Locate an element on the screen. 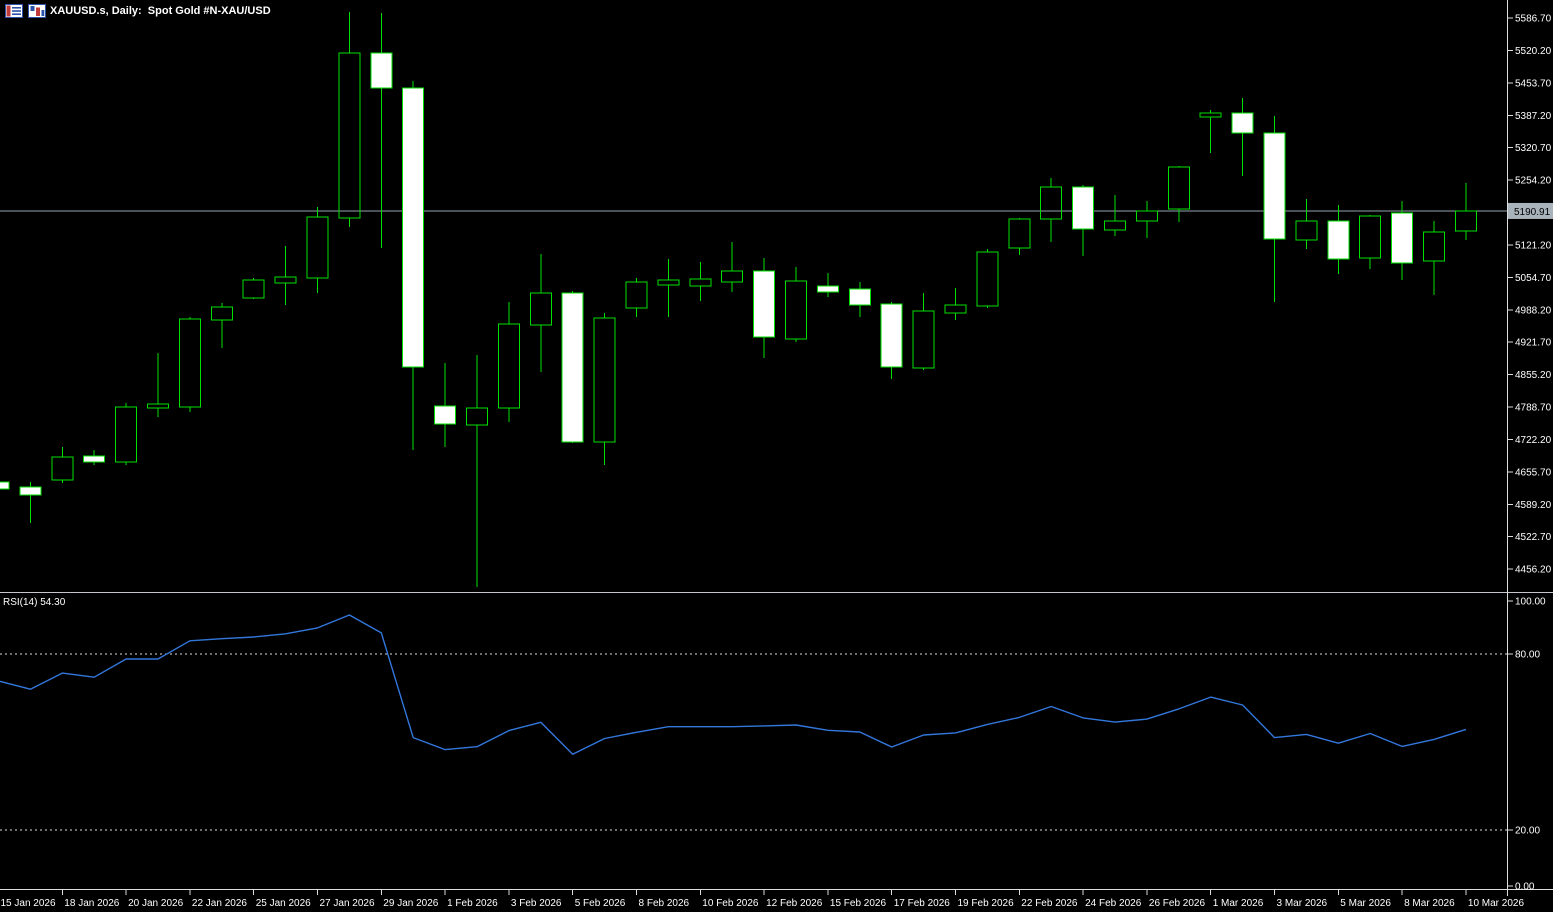 This screenshot has height=912, width=1553. date-label: 5 Feb 2026 is located at coordinates (600, 903).